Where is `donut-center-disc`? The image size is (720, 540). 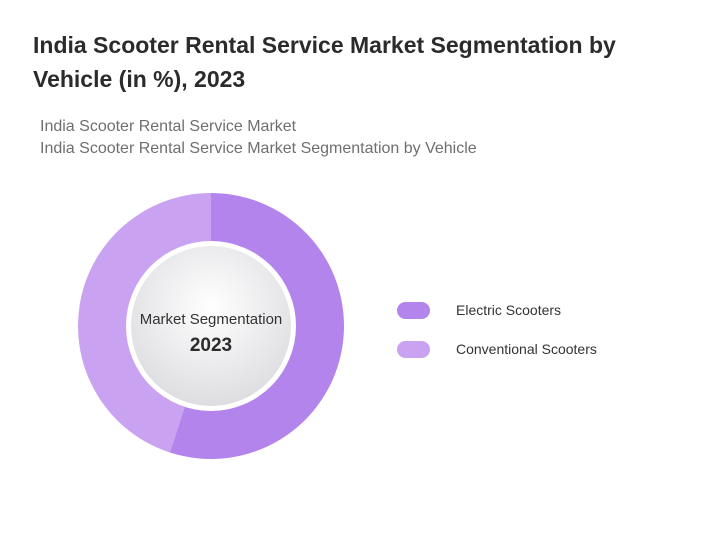
donut-center-disc is located at coordinates (211, 326).